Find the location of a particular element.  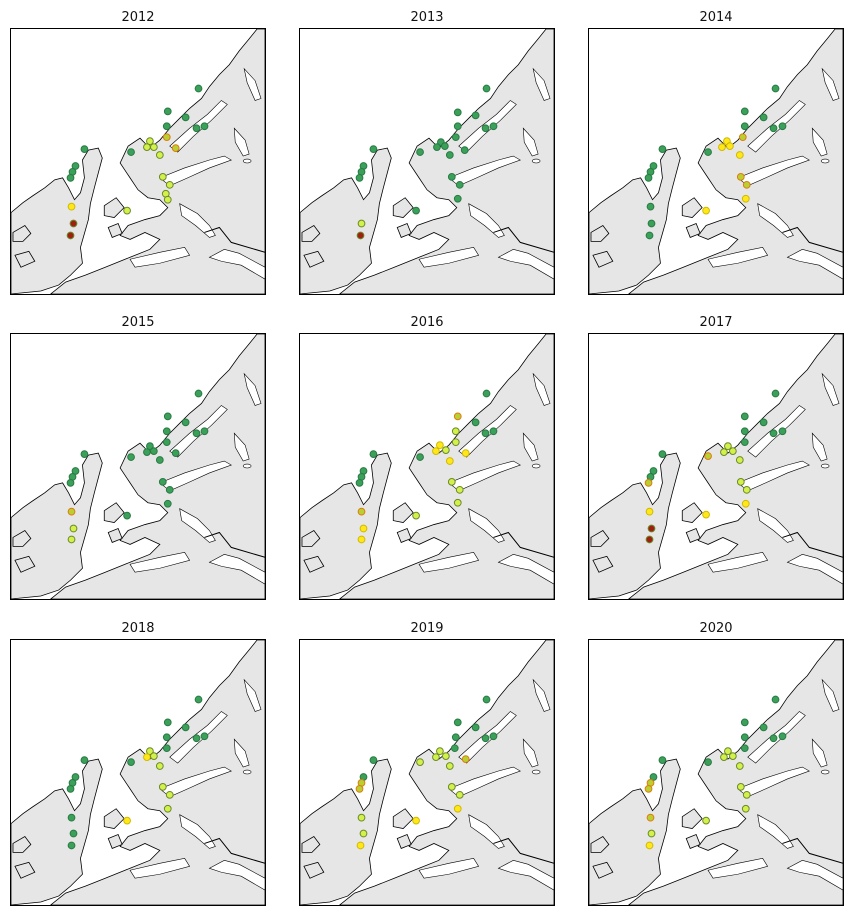

map-panel-2012: 2012 is located at coordinates (138, 152).